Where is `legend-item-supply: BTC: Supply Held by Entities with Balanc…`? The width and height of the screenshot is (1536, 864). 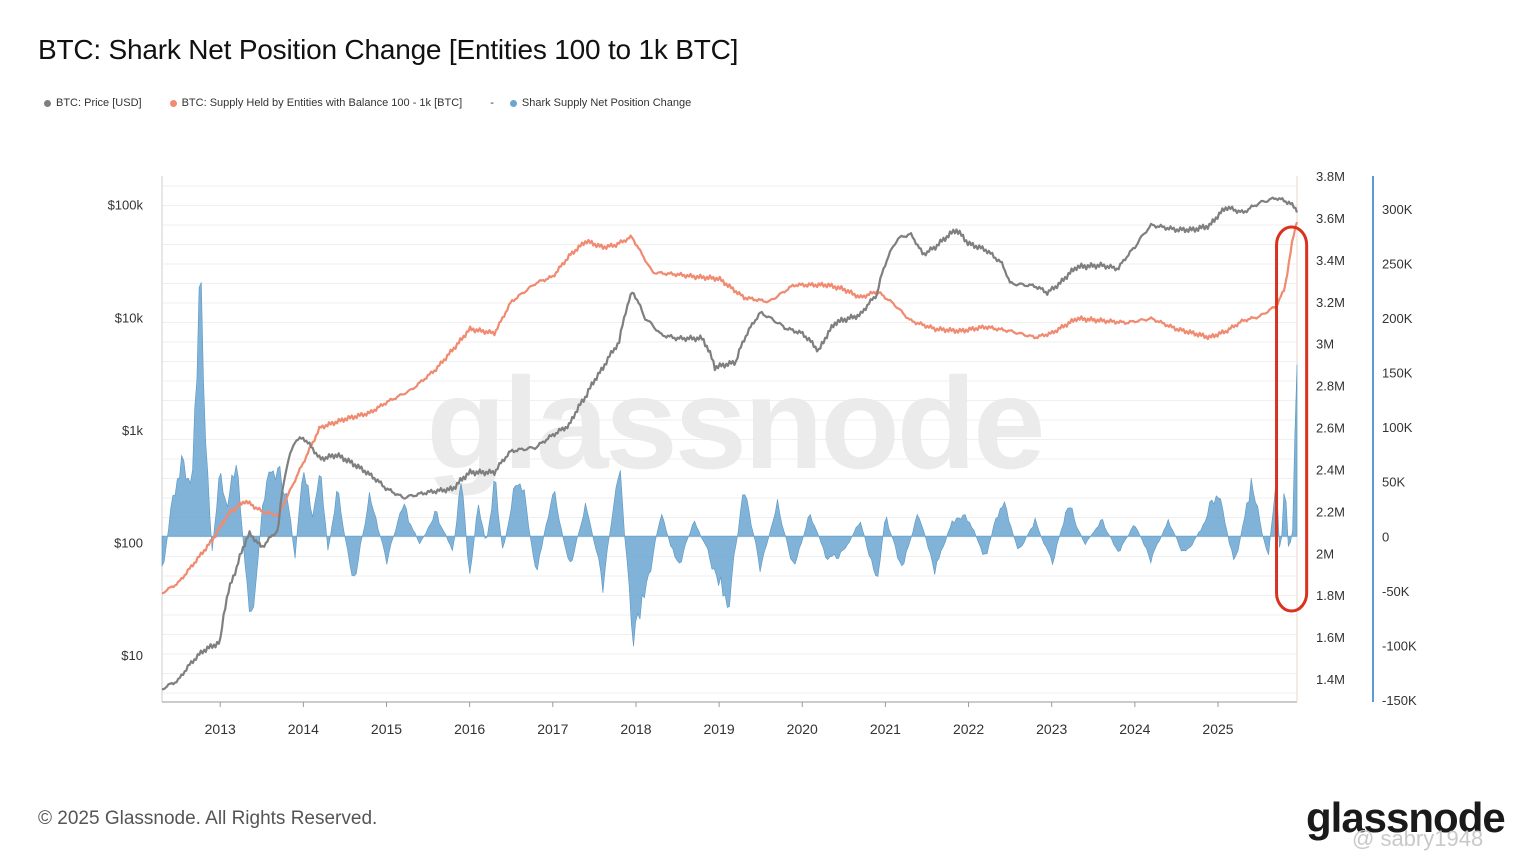 legend-item-supply: BTC: Supply Held by Entities with Balanc… is located at coordinates (316, 103).